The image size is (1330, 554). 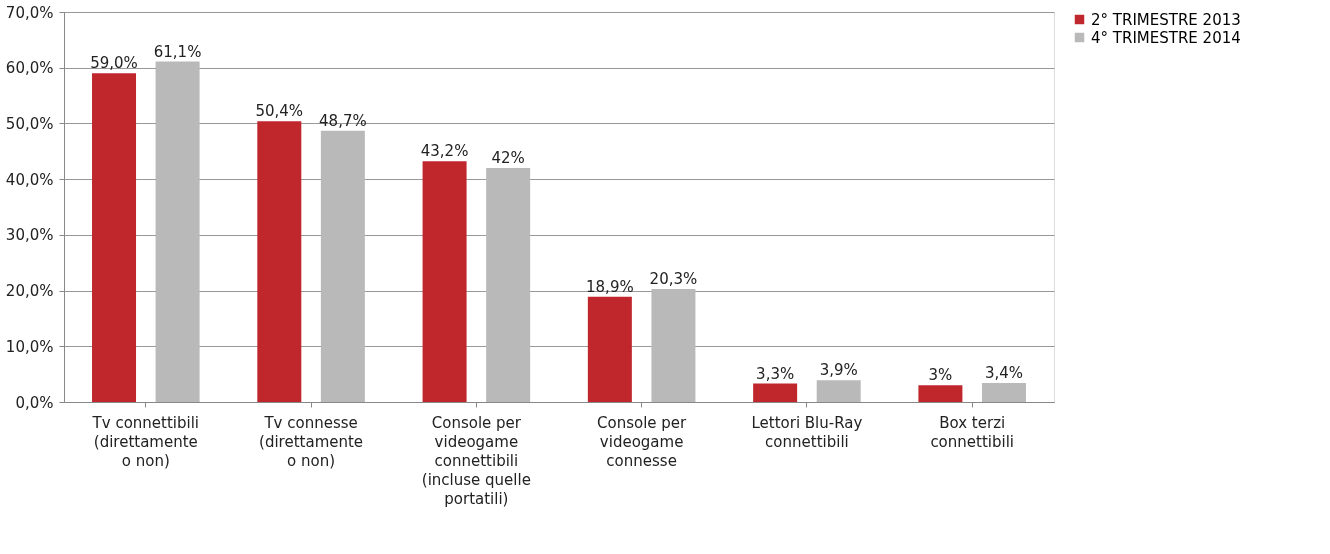 What do you see at coordinates (508, 158) in the screenshot?
I see `data-label: 42%` at bounding box center [508, 158].